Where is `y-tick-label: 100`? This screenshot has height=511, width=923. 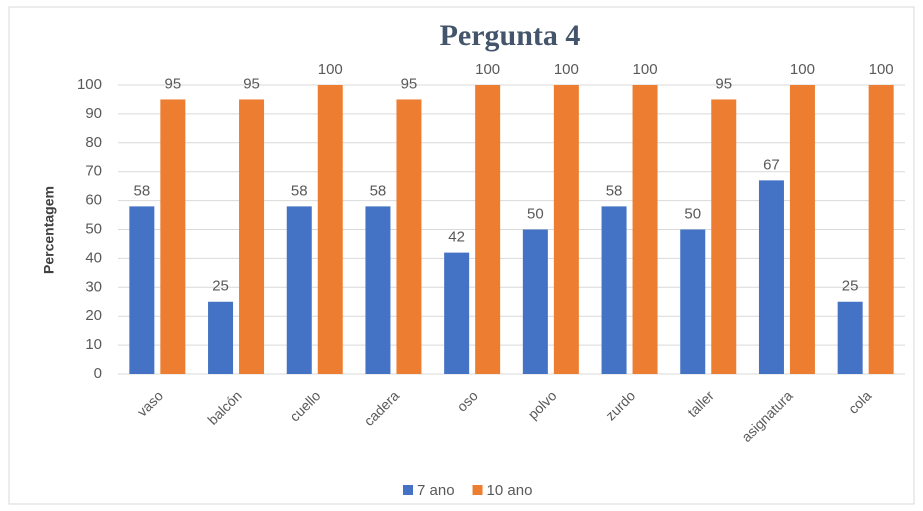
y-tick-label: 100 is located at coordinates (89, 84).